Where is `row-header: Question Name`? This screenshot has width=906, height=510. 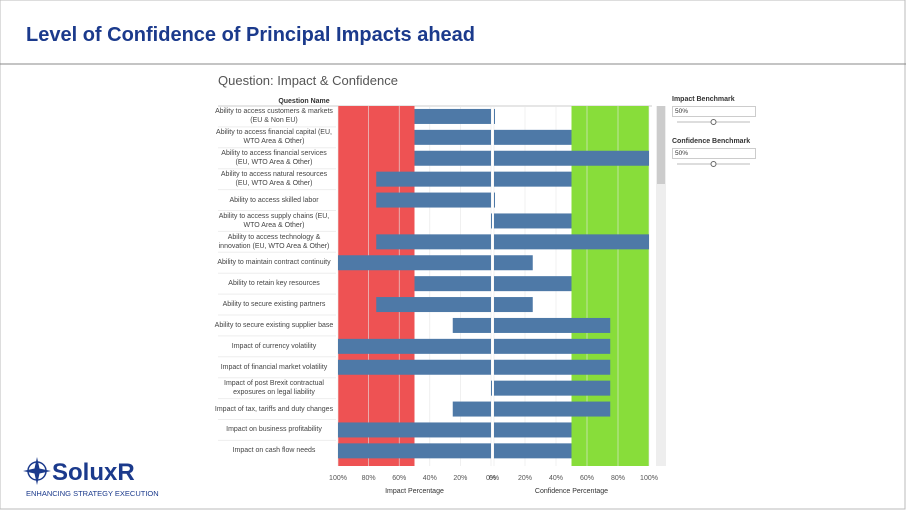 row-header: Question Name is located at coordinates (303, 101).